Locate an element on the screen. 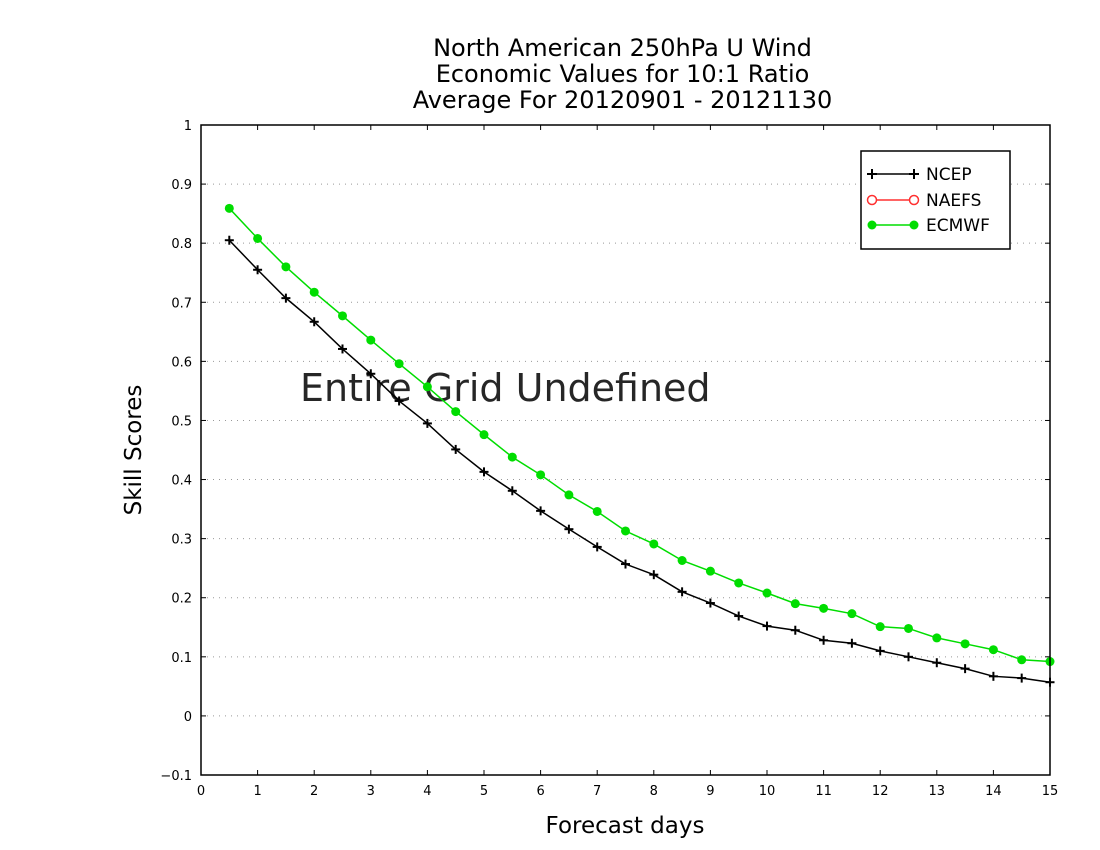  y-axis-label: Skill Scores is located at coordinates (134, 450).